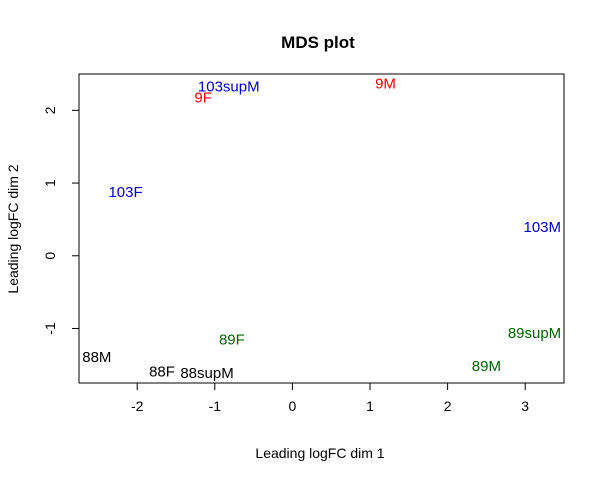  Describe the element at coordinates (318, 42) in the screenshot. I see `chart-title: MDS plot` at that location.